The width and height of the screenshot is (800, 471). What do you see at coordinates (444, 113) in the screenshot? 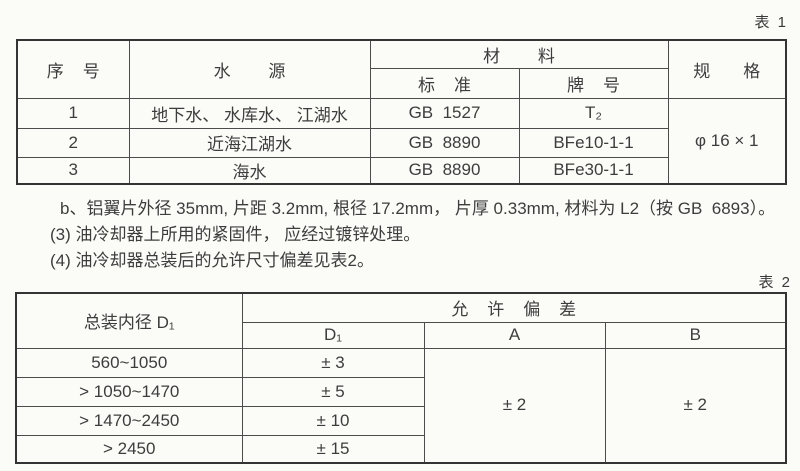
I see `cell-standard: GB 1527` at bounding box center [444, 113].